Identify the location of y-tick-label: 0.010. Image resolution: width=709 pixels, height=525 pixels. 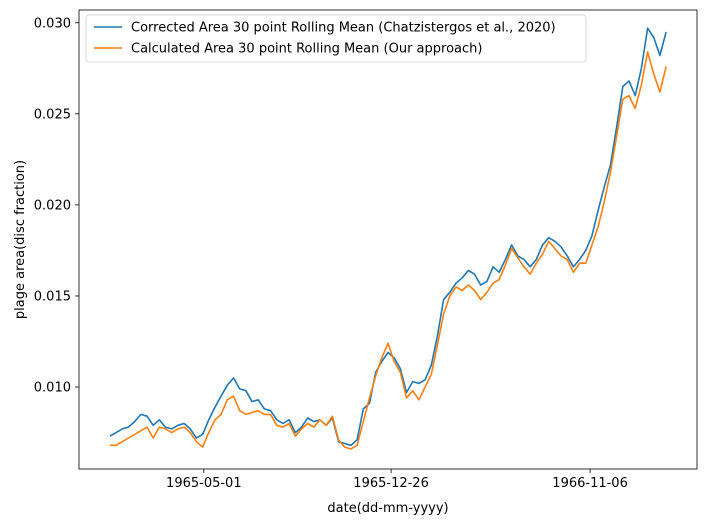
(52, 388).